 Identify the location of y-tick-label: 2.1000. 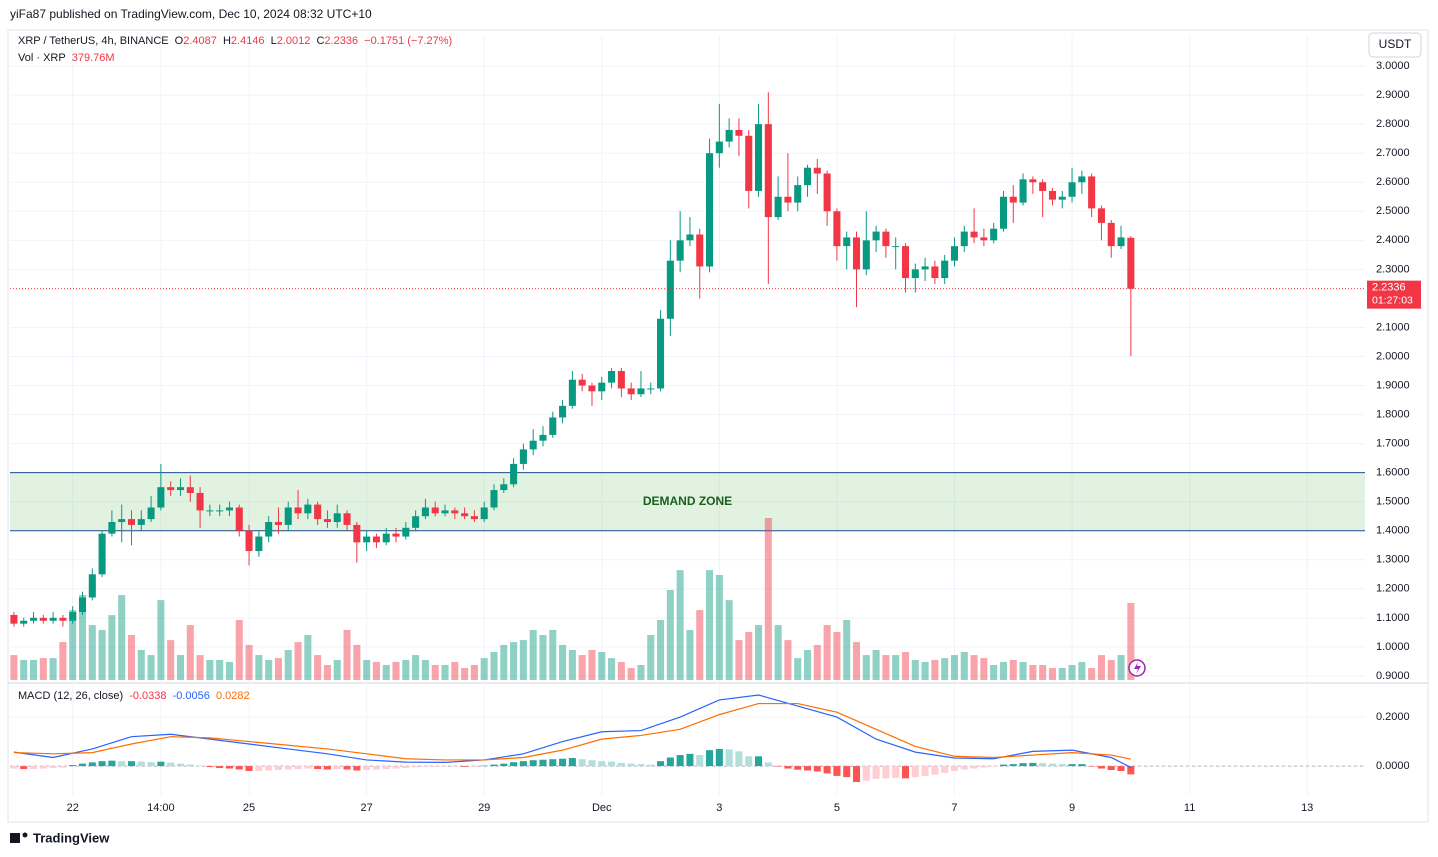
(1393, 327).